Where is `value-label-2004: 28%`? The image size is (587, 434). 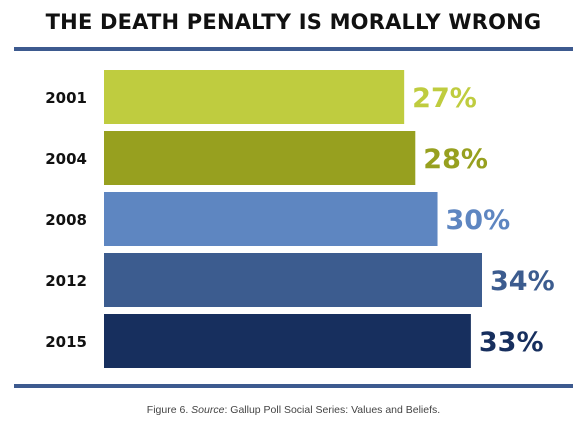 value-label-2004: 28% is located at coordinates (455, 159).